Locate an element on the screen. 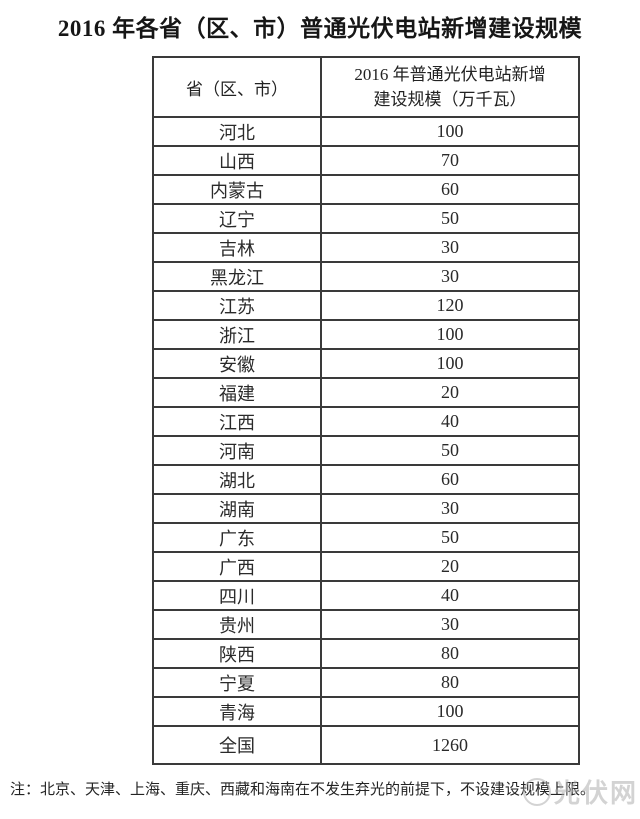 This screenshot has height=819, width=640. province-cell: 河南 is located at coordinates (237, 450).